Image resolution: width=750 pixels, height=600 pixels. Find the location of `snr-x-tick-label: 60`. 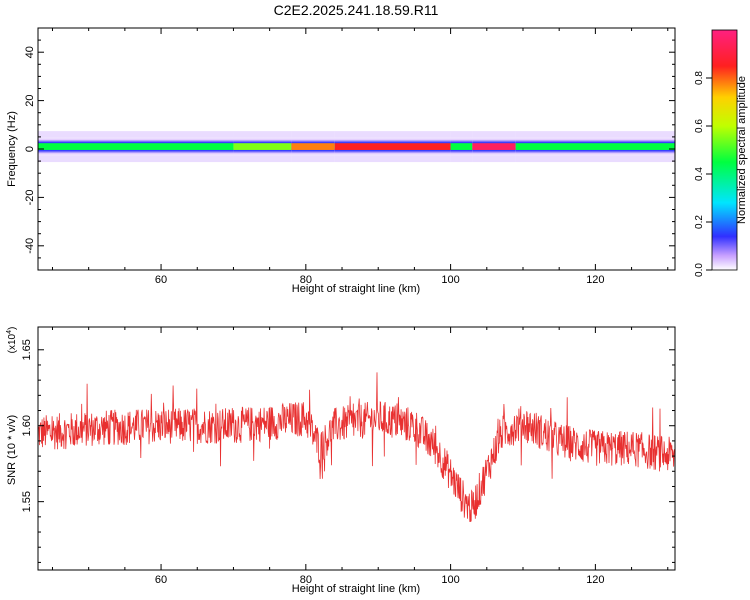

snr-x-tick-label: 60 is located at coordinates (161, 580).